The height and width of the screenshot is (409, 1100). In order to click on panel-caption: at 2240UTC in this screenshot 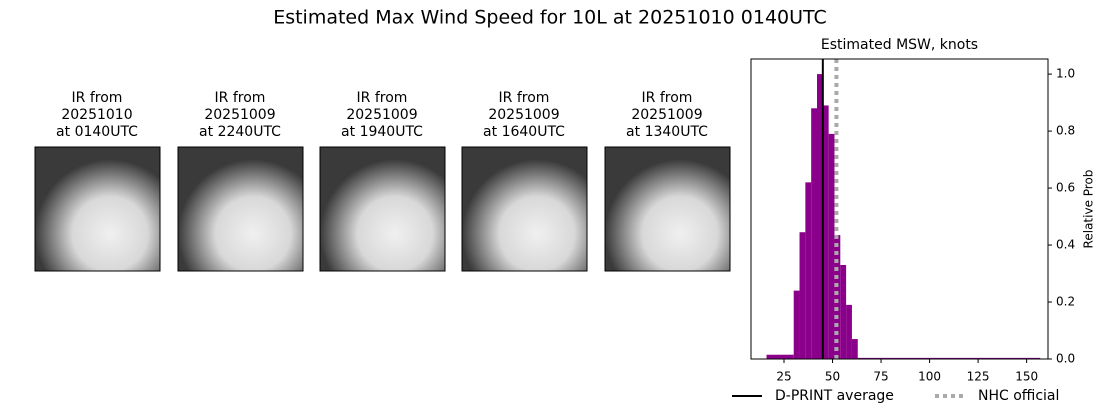, I will do `click(240, 132)`.